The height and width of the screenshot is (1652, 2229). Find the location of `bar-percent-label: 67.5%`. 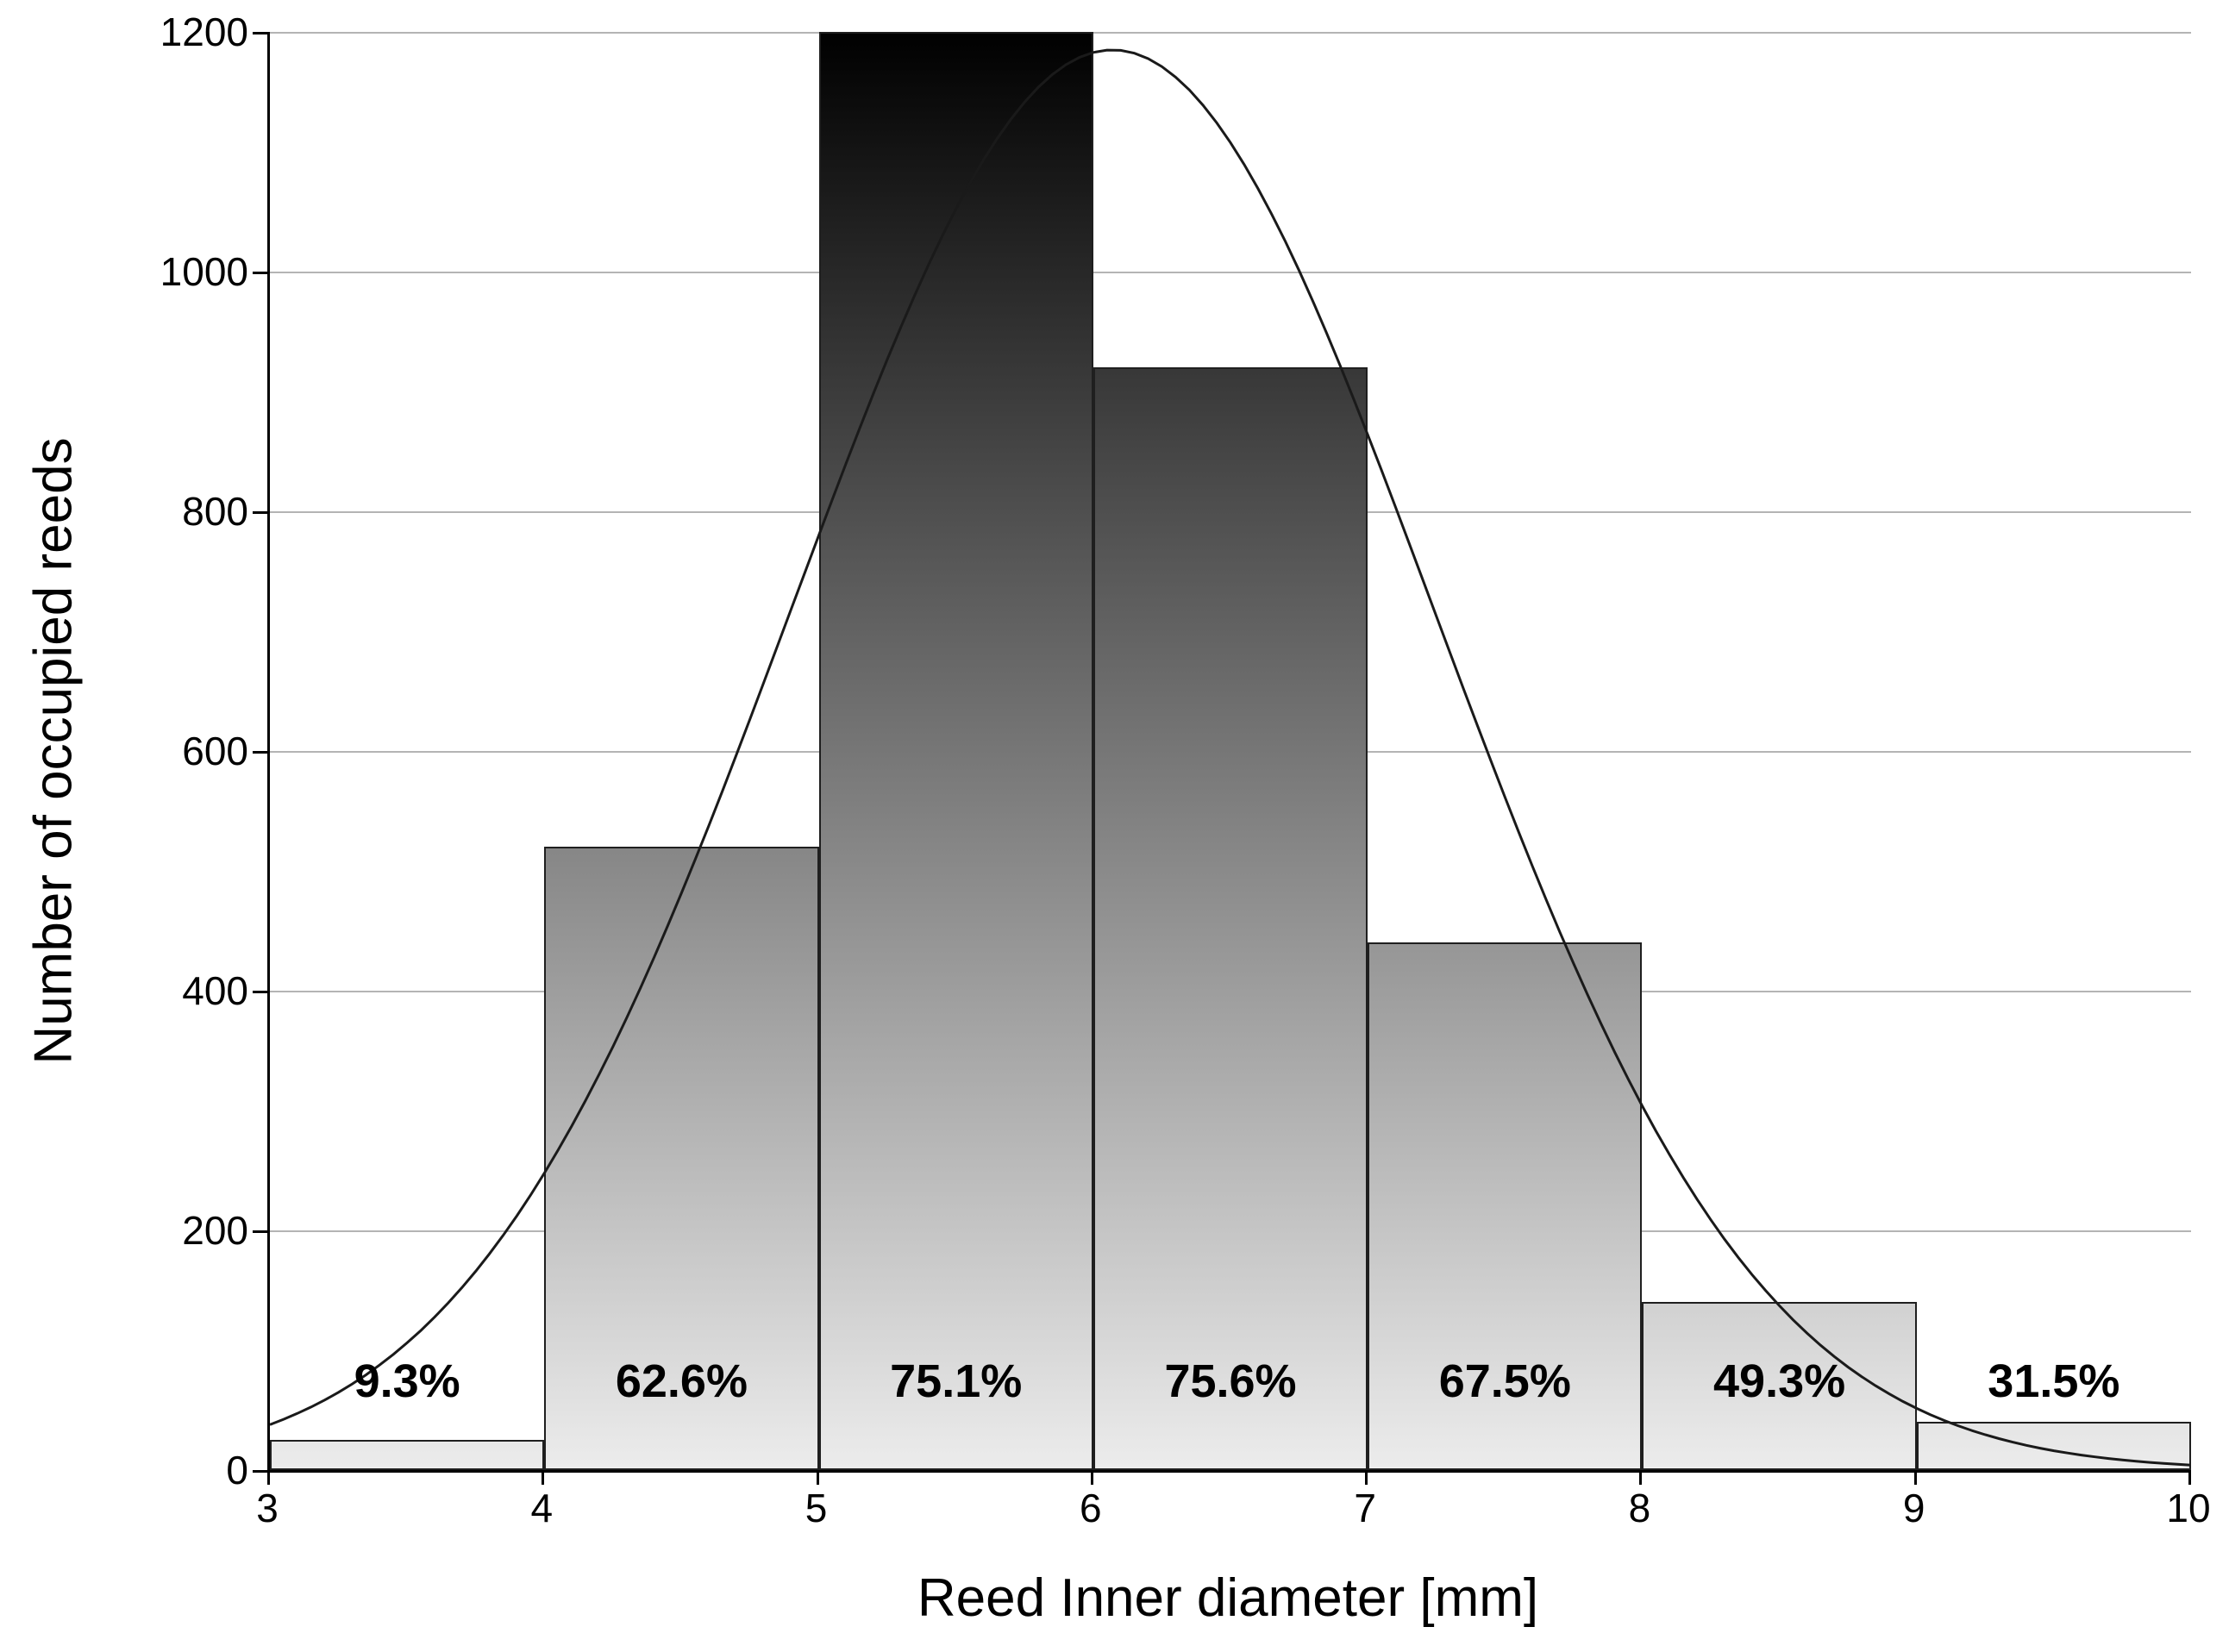

bar-percent-label: 67.5% is located at coordinates (1504, 1381).